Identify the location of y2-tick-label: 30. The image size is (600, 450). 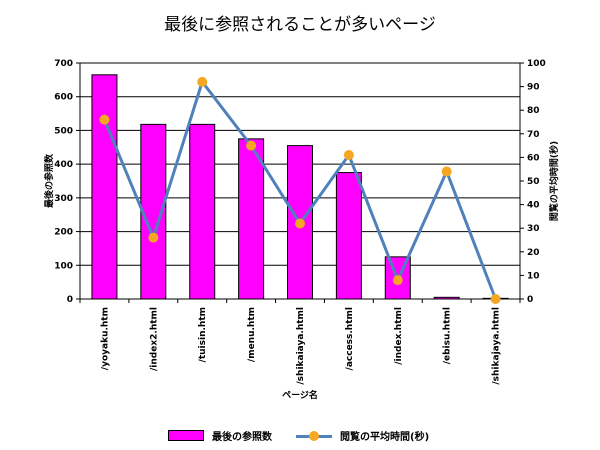
(533, 229).